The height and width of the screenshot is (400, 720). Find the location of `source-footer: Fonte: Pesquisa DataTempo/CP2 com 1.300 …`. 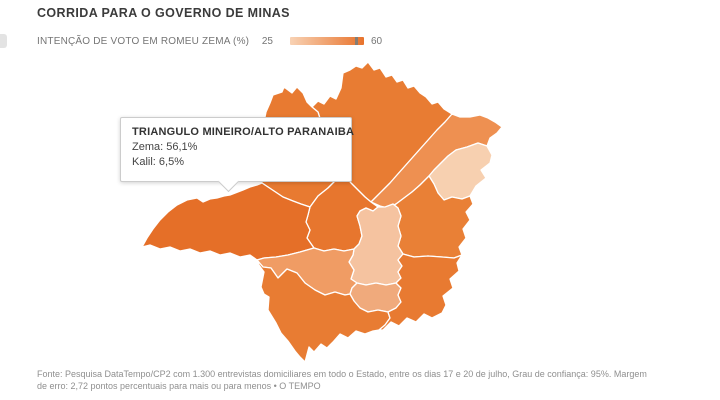

source-footer: Fonte: Pesquisa DataTempo/CP2 com 1.300 … is located at coordinates (342, 380).